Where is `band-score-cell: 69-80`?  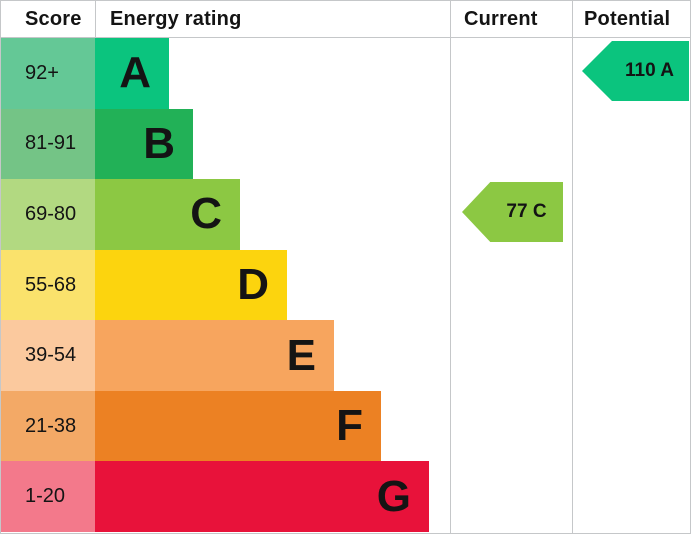
band-score-cell: 69-80 is located at coordinates (48, 214).